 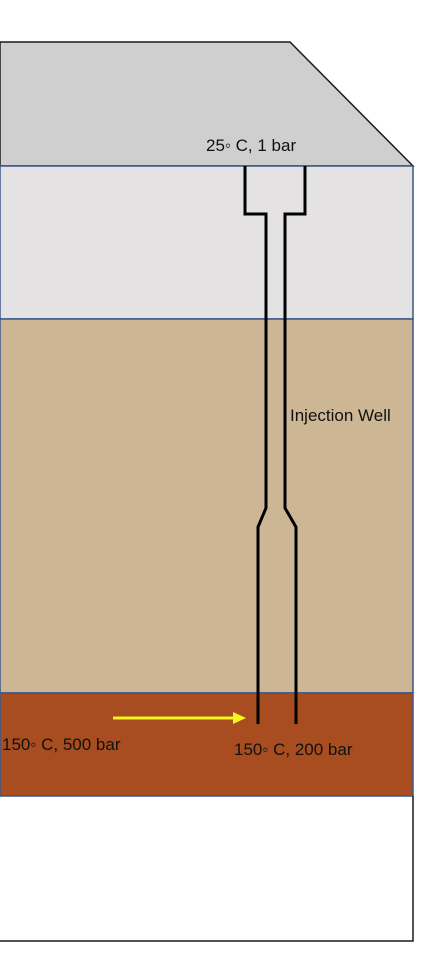 What do you see at coordinates (207, 744) in the screenshot?
I see `reservoir-layer` at bounding box center [207, 744].